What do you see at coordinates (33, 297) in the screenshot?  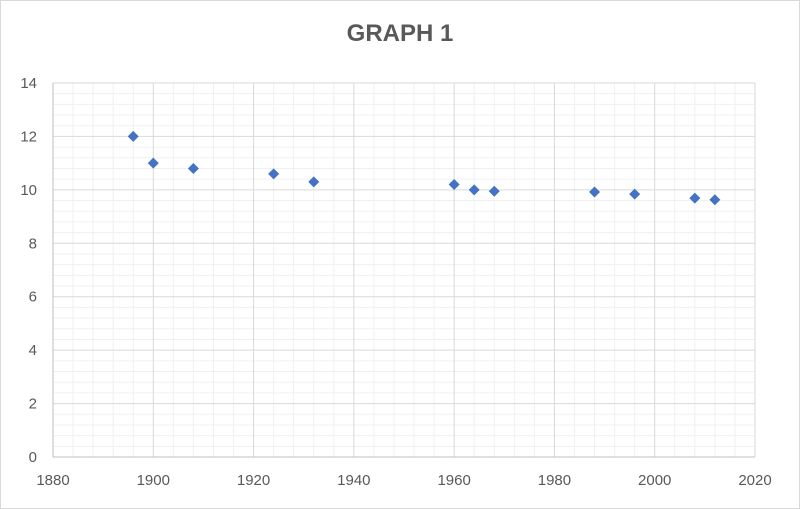 I see `y-tick-label: 6` at bounding box center [33, 297].